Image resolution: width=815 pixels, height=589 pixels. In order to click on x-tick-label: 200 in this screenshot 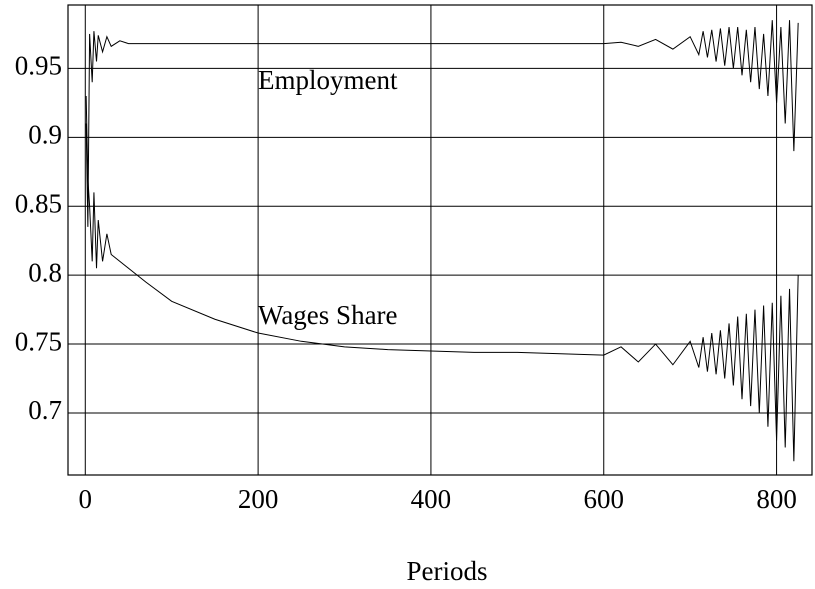, I will do `click(258, 499)`.